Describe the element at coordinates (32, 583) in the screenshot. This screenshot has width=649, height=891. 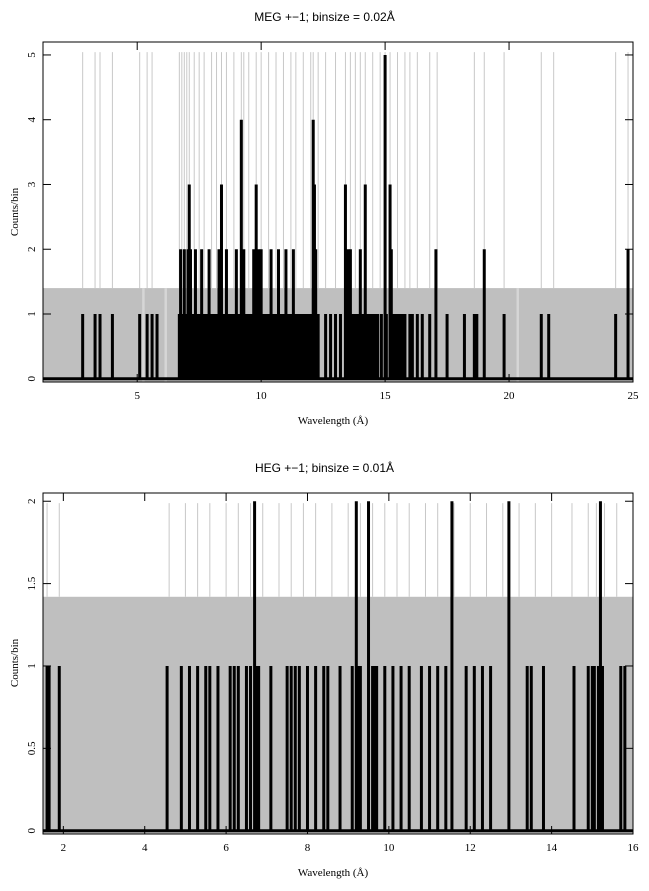
I see `heg-y-tick-label: 1.5` at that location.